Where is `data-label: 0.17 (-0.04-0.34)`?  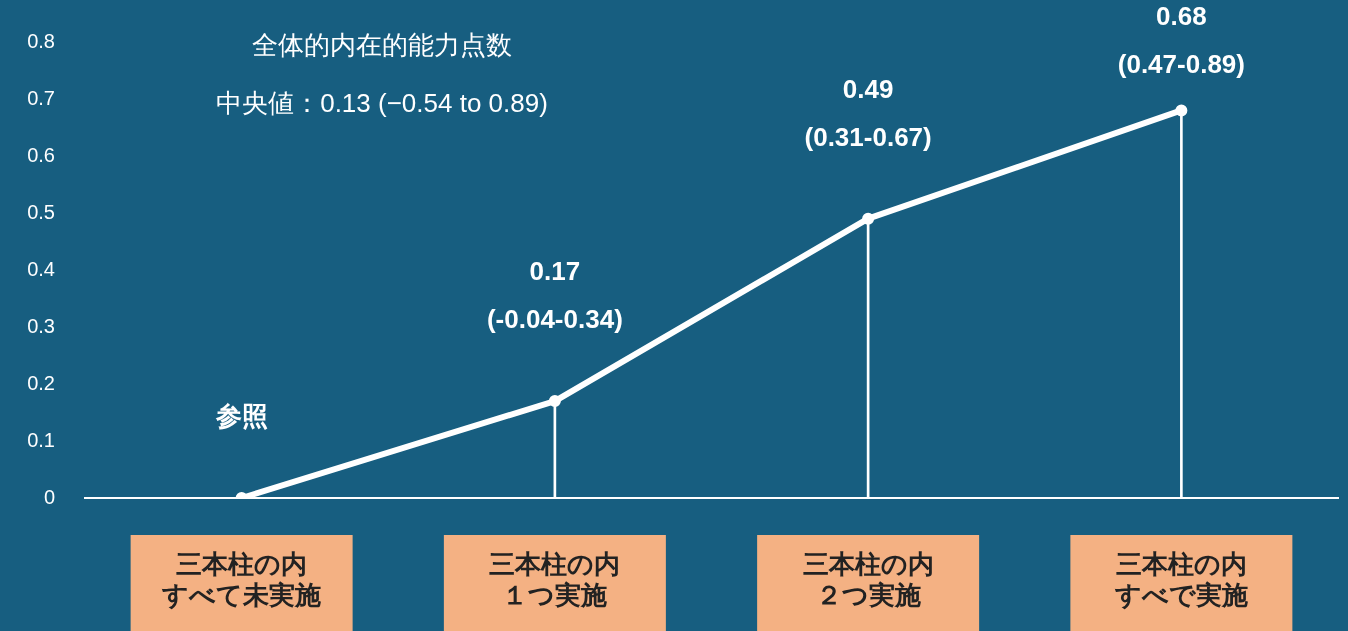 data-label: 0.17 (-0.04-0.34) is located at coordinates (554, 295).